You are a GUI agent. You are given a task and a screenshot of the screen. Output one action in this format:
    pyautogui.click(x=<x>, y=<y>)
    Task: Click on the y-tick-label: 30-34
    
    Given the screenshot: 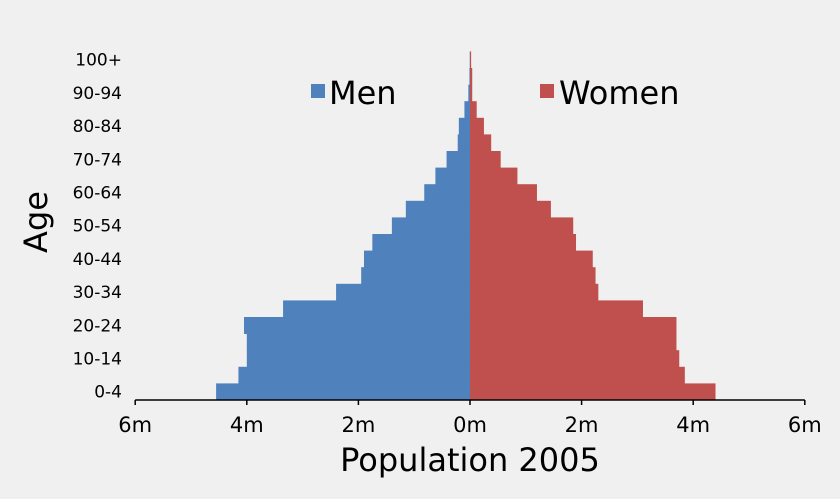 What is the action you would take?
    pyautogui.click(x=97, y=293)
    